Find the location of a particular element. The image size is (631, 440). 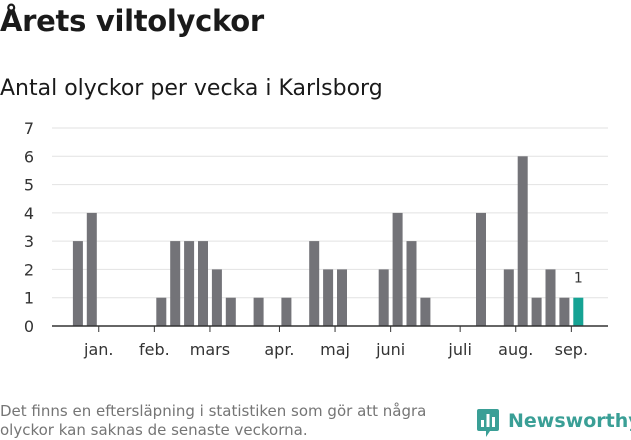

chart-subtitle: Antal olyckor per vecka i Karlsborg is located at coordinates (191, 88).